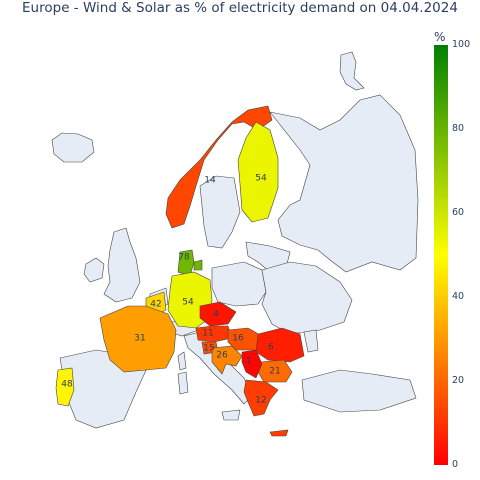 The image size is (480, 480). What do you see at coordinates (440, 37) in the screenshot?
I see `colorbar-title: %` at bounding box center [440, 37].